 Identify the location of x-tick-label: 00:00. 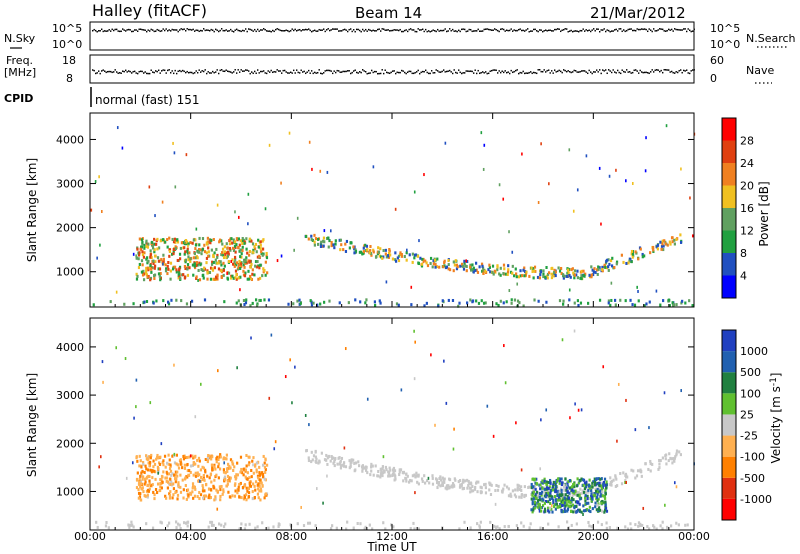
(90, 536).